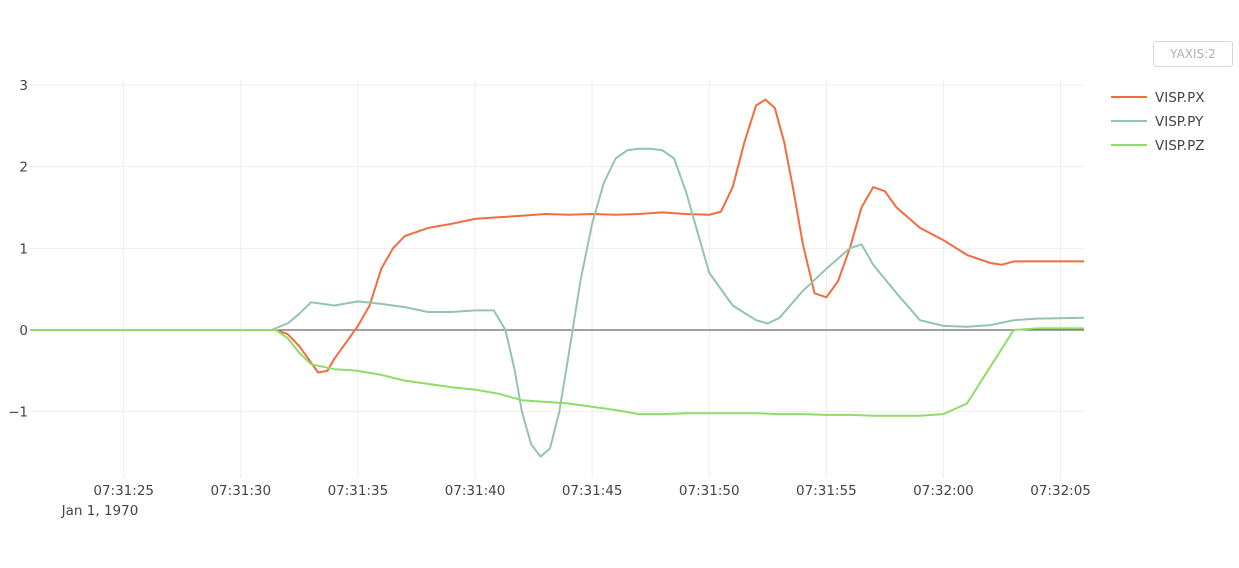 The height and width of the screenshot is (568, 1239). What do you see at coordinates (100, 511) in the screenshot?
I see `x-axis-date-label: Jan 1, 1970` at bounding box center [100, 511].